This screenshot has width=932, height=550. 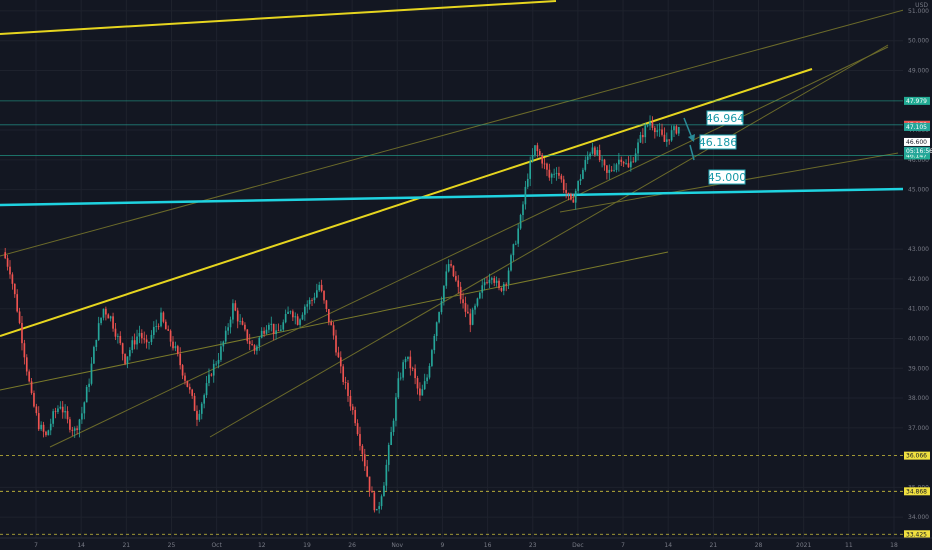 I want to click on callout-label: 46.964, so click(x=725, y=118).